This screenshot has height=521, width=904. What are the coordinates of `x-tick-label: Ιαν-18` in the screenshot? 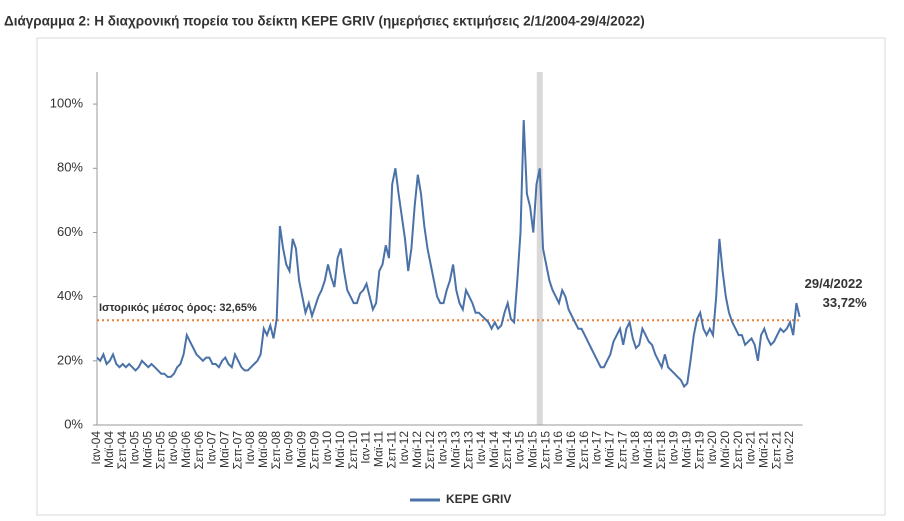 It's located at (635, 448).